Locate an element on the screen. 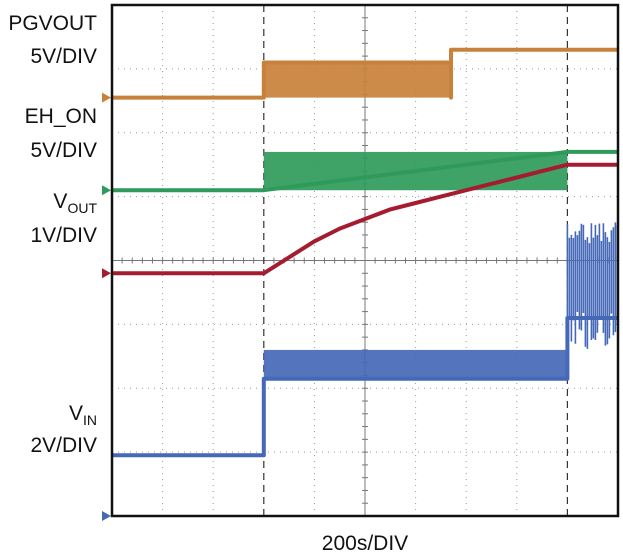 The width and height of the screenshot is (623, 558). vin-scale-label: 2V/DIV is located at coordinates (63, 445).